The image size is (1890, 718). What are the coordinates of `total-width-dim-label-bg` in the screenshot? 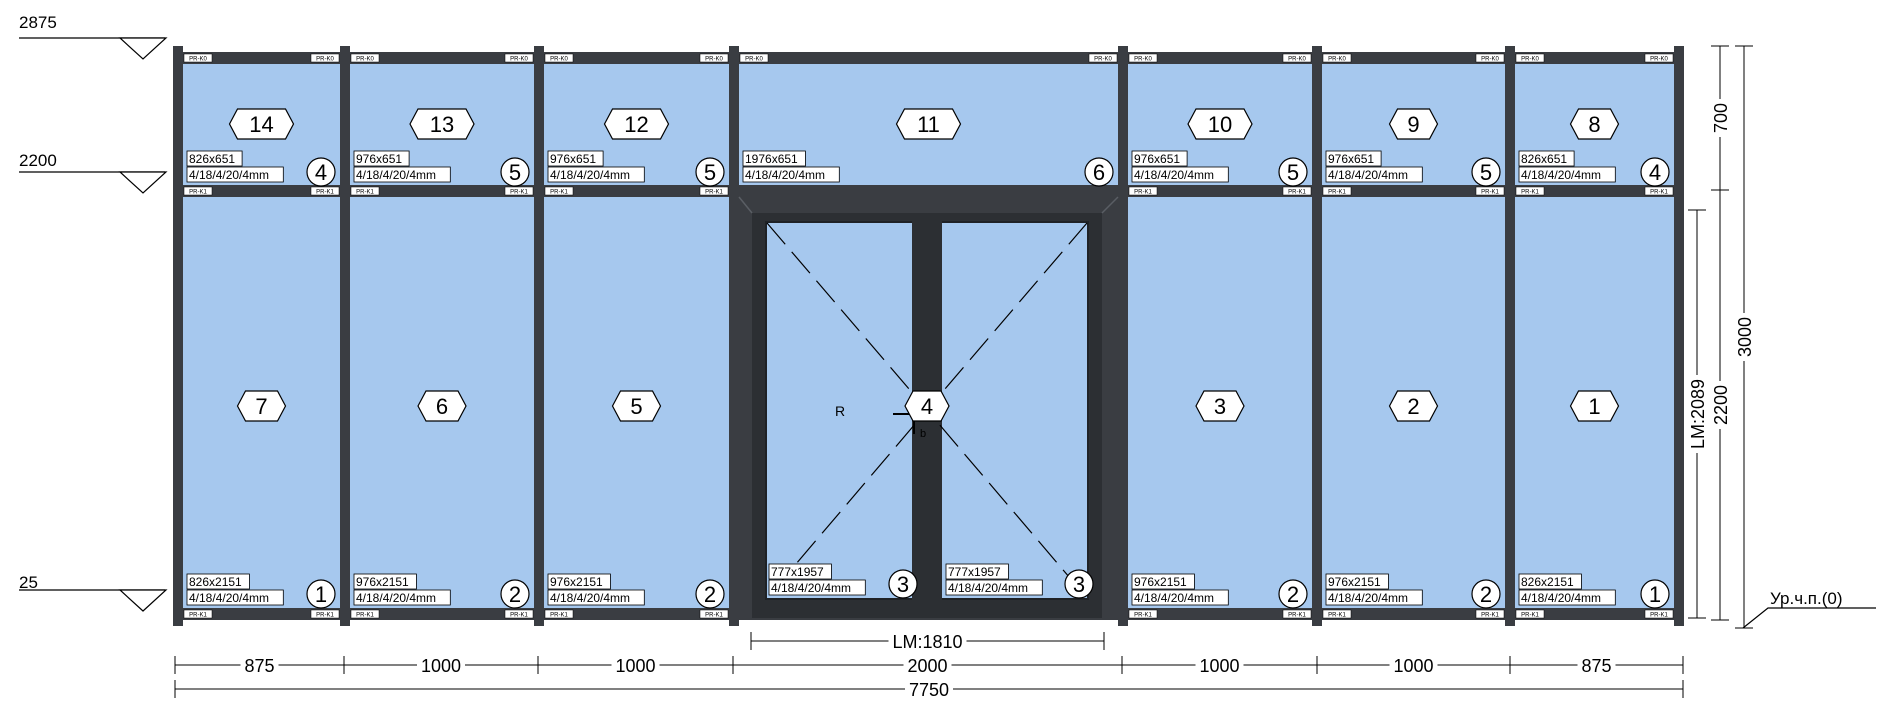 It's located at (929, 688).